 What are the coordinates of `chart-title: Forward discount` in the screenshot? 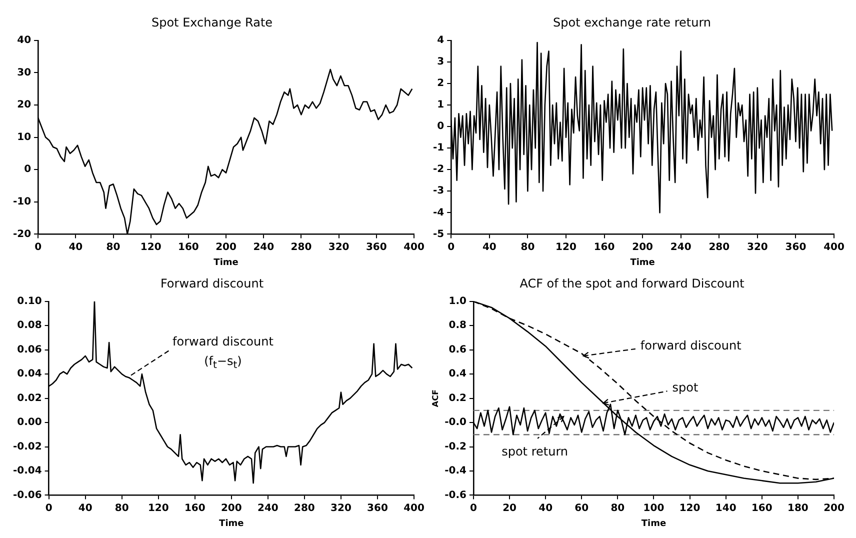 It's located at (212, 283).